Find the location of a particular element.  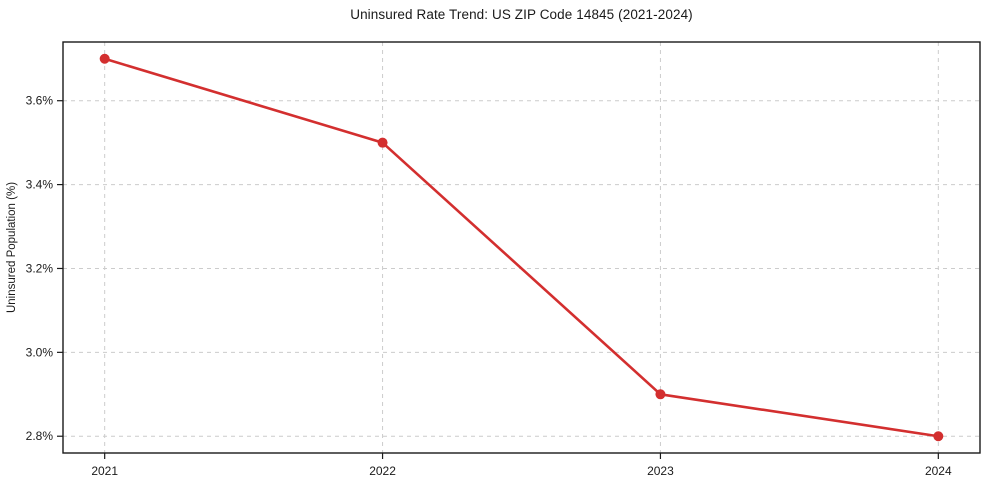

x-tick-label: 2024 is located at coordinates (938, 471).